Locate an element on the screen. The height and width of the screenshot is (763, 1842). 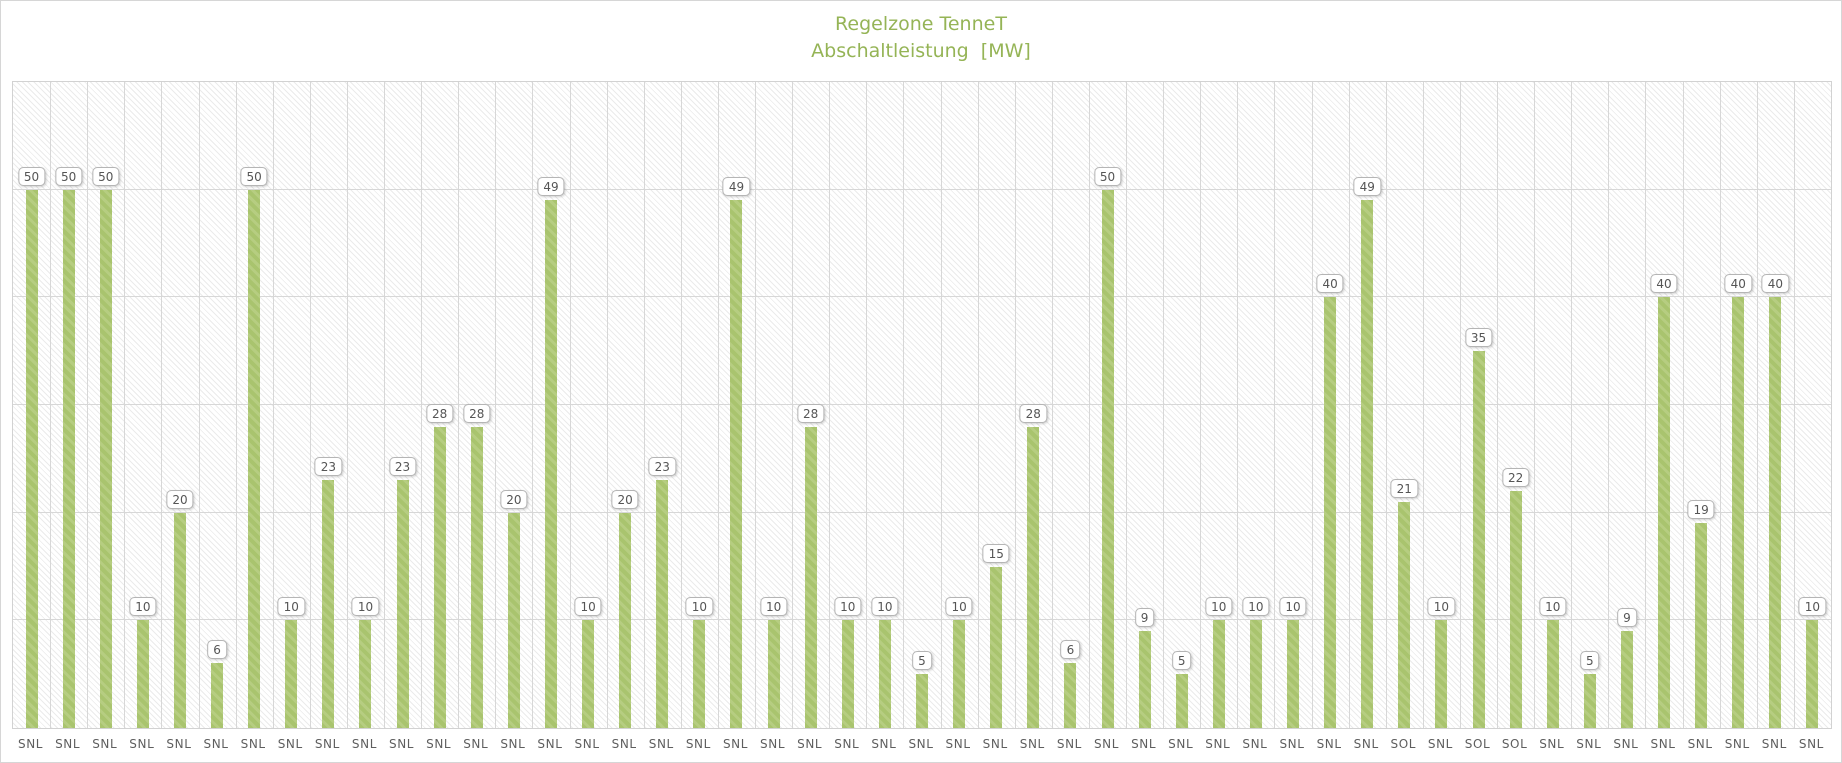
bar-value-label: 19 is located at coordinates (1701, 510).